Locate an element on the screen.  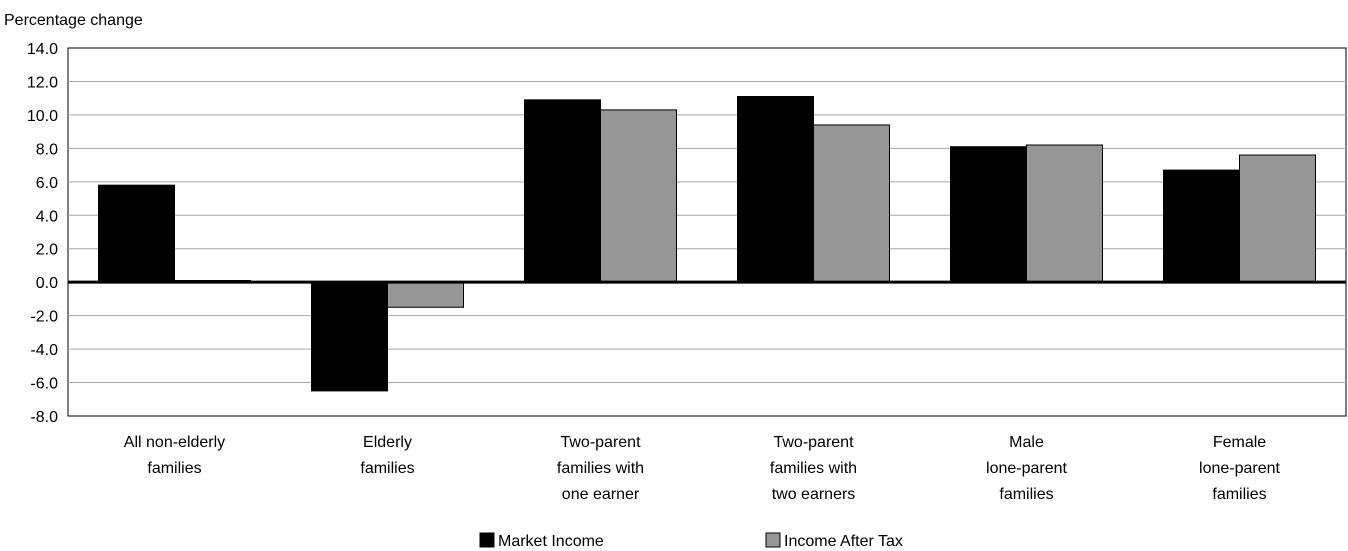
y-tick-label: 2.0 is located at coordinates (47, 250).